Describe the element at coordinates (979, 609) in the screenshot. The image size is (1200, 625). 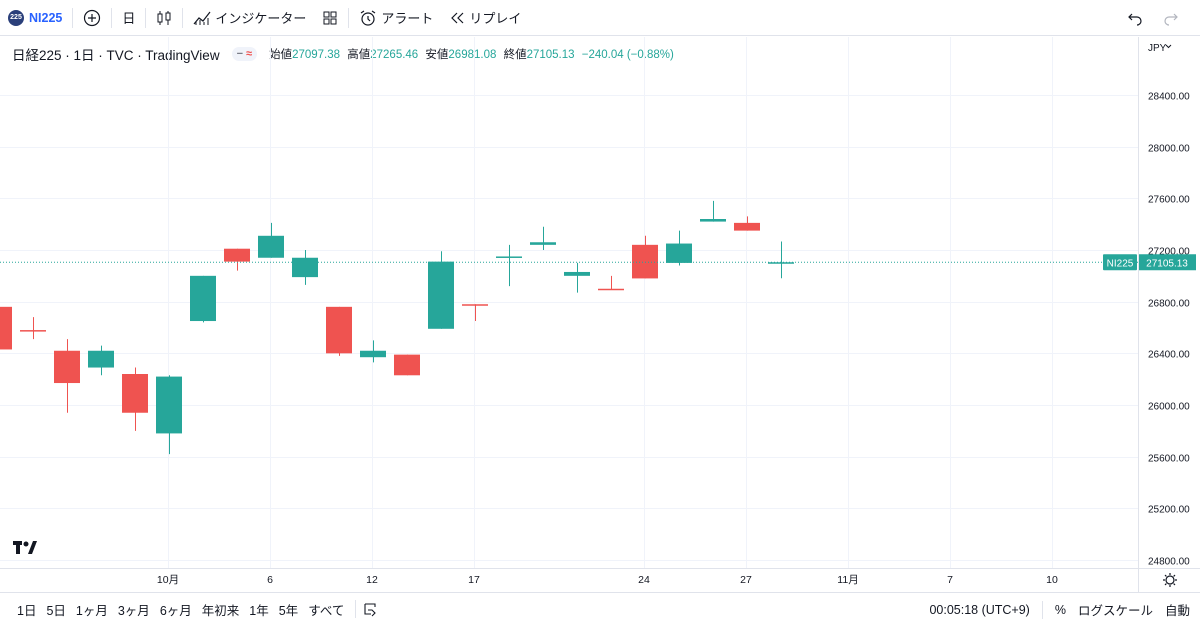
I see `clock-time: 00:05:18 (UTC+9)` at that location.